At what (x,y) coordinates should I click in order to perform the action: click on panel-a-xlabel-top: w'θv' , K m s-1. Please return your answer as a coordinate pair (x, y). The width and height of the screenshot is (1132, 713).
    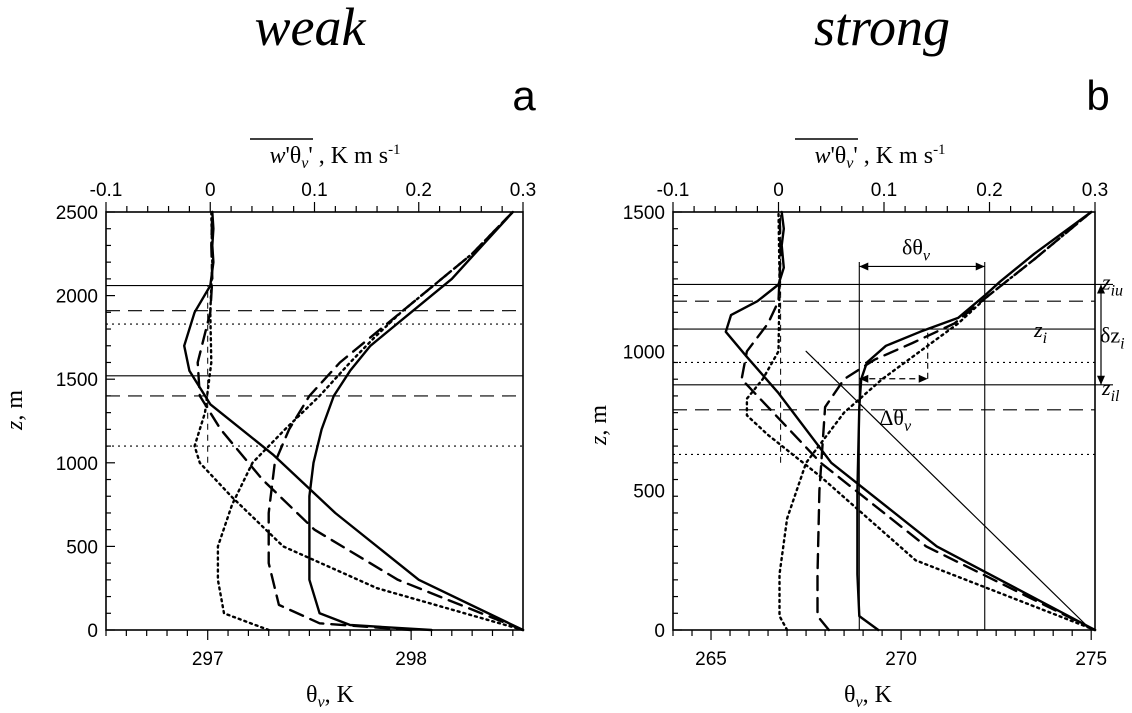
    Looking at the image, I should click on (334, 157).